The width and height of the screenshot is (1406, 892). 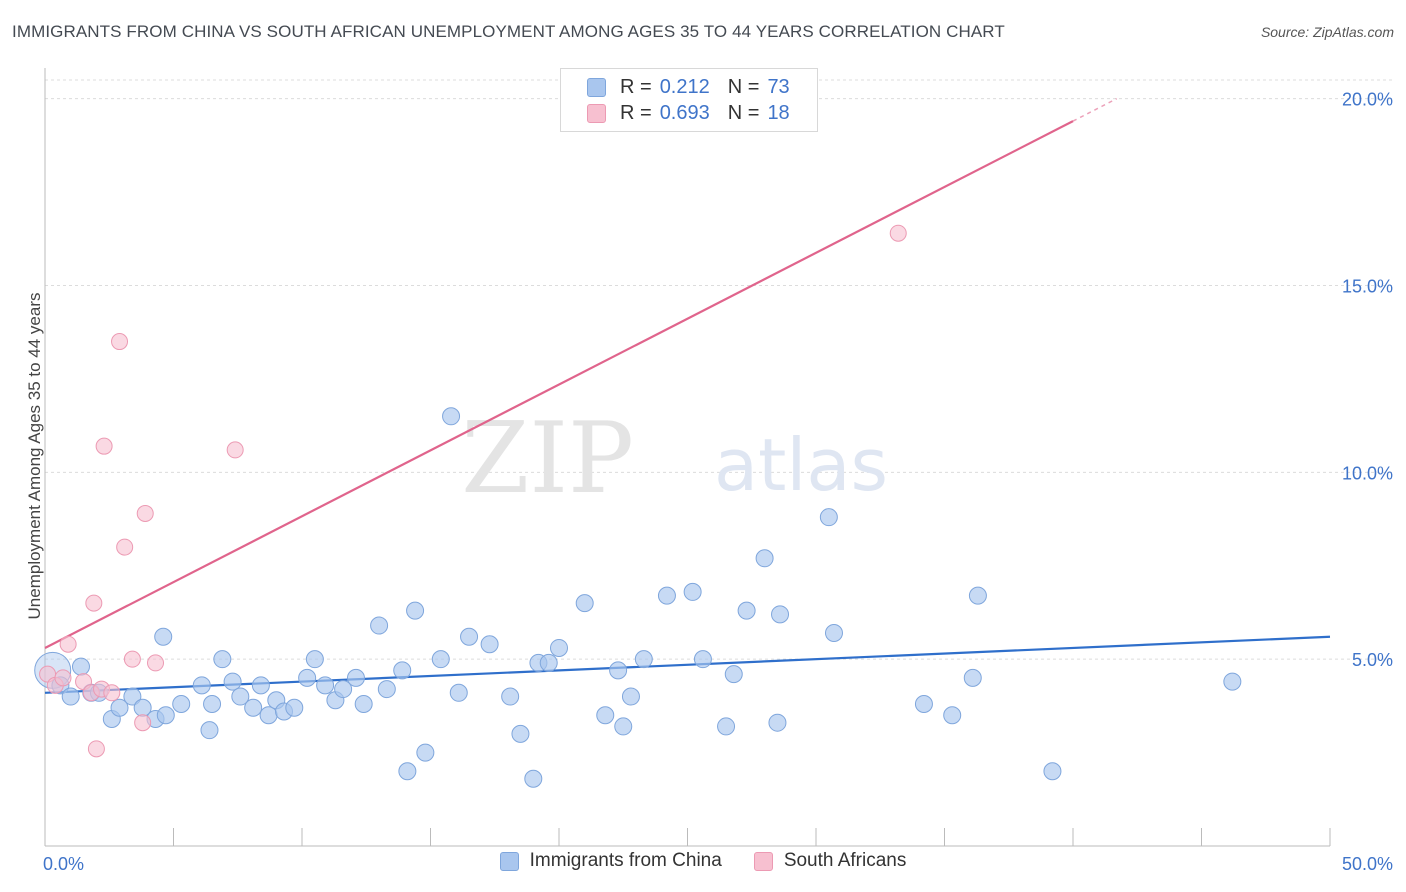 What do you see at coordinates (1367, 287) in the screenshot?
I see `y-tick-label: 15.0%` at bounding box center [1367, 287].